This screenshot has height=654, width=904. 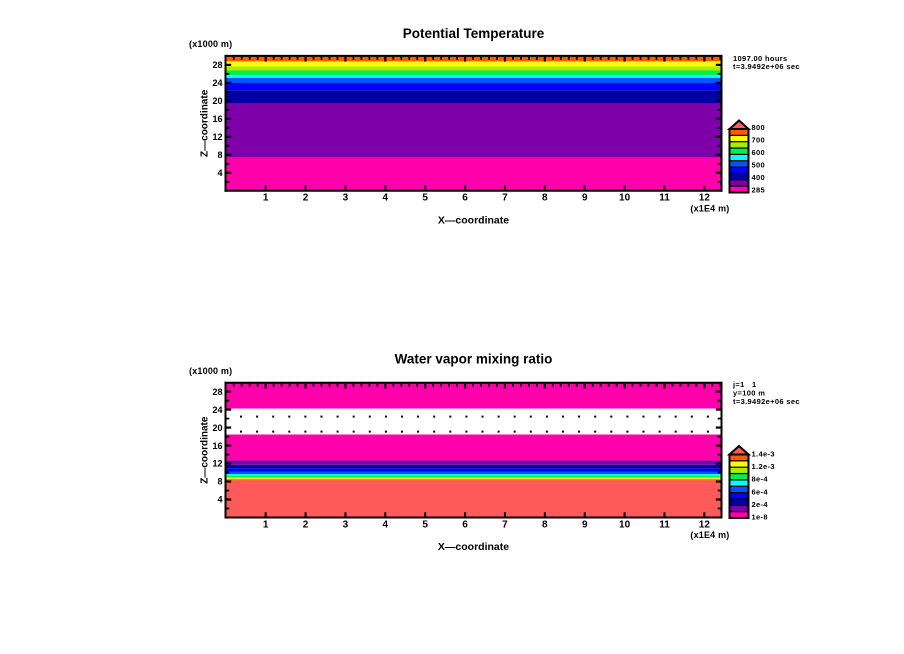 What do you see at coordinates (760, 479) in the screenshot?
I see `svg-text: 8e-4` at bounding box center [760, 479].